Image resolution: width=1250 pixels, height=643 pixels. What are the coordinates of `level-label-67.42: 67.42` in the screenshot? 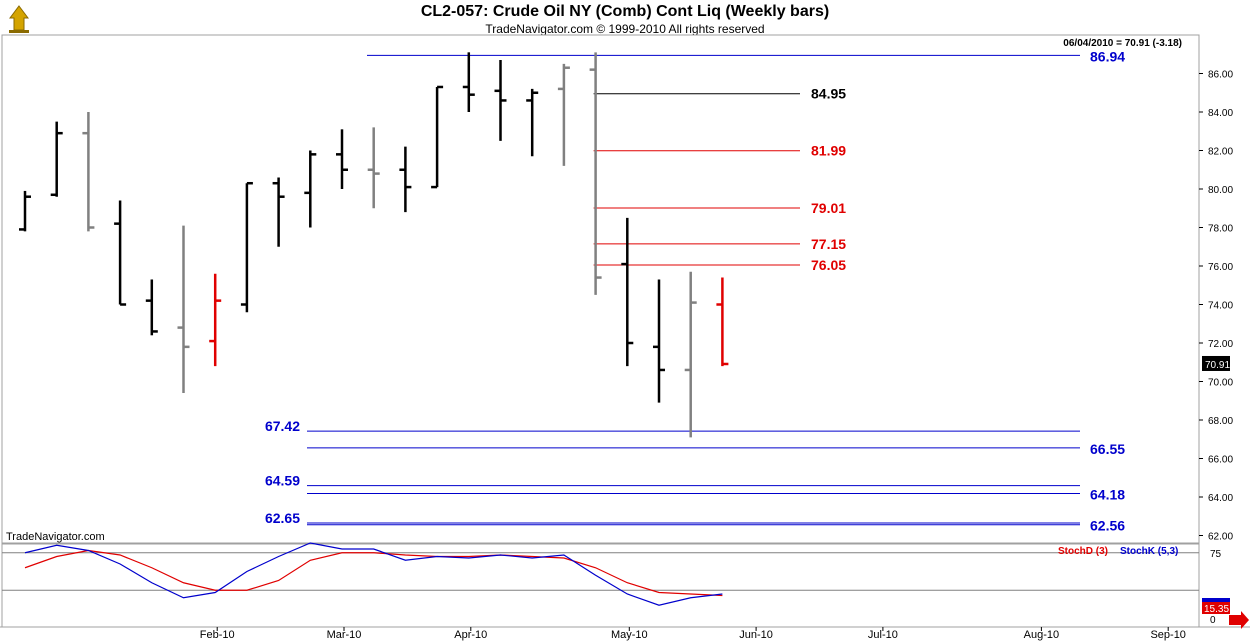 It's located at (282, 426).